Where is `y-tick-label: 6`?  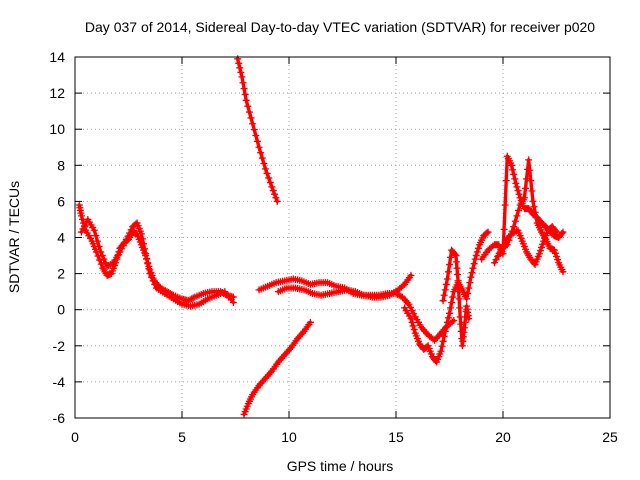 y-tick-label: 6 is located at coordinates (61, 201).